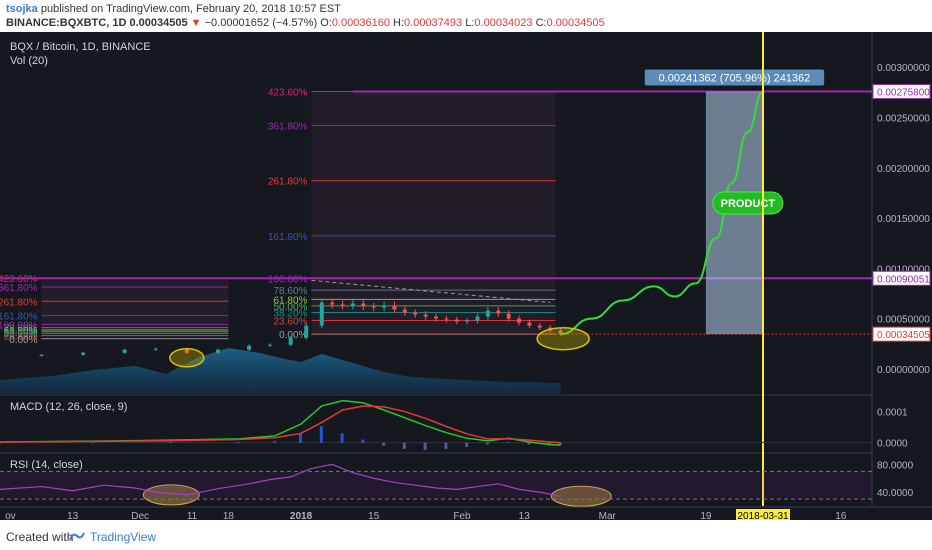  What do you see at coordinates (158, 23) in the screenshot?
I see `last-price: 0.00034505` at bounding box center [158, 23].